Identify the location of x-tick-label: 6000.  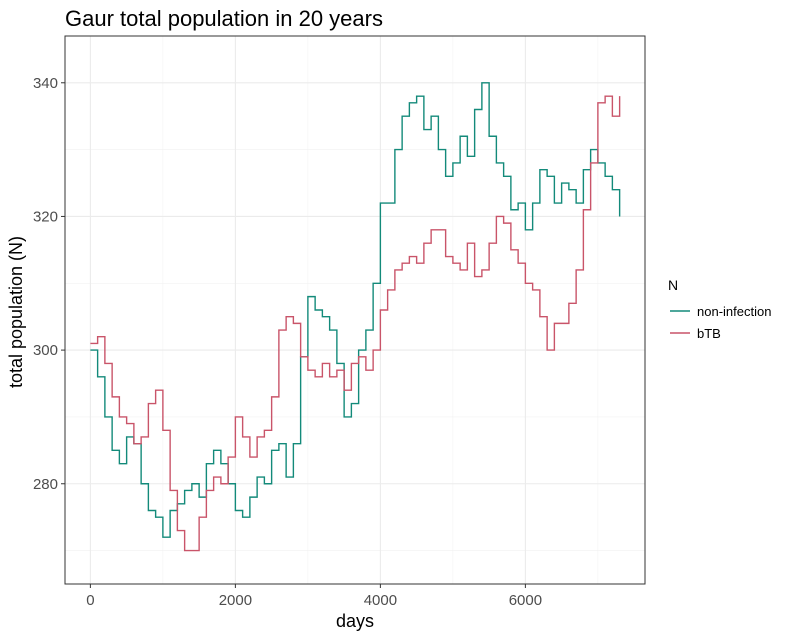
(525, 600).